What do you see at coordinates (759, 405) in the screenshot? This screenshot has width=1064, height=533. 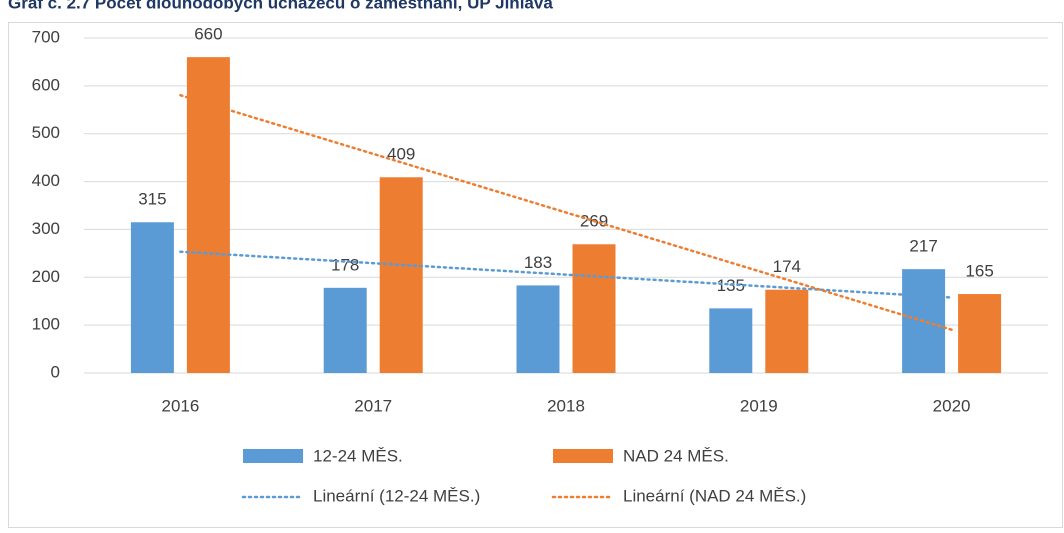 I see `x-tick-label: 2019` at bounding box center [759, 405].